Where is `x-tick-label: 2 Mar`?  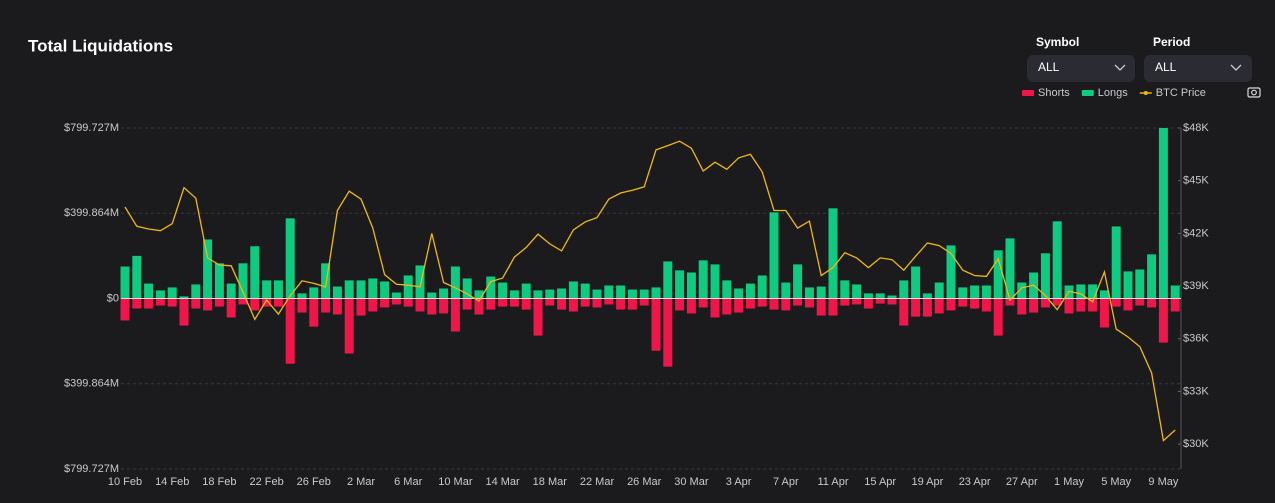 x-tick-label: 2 Mar is located at coordinates (361, 482).